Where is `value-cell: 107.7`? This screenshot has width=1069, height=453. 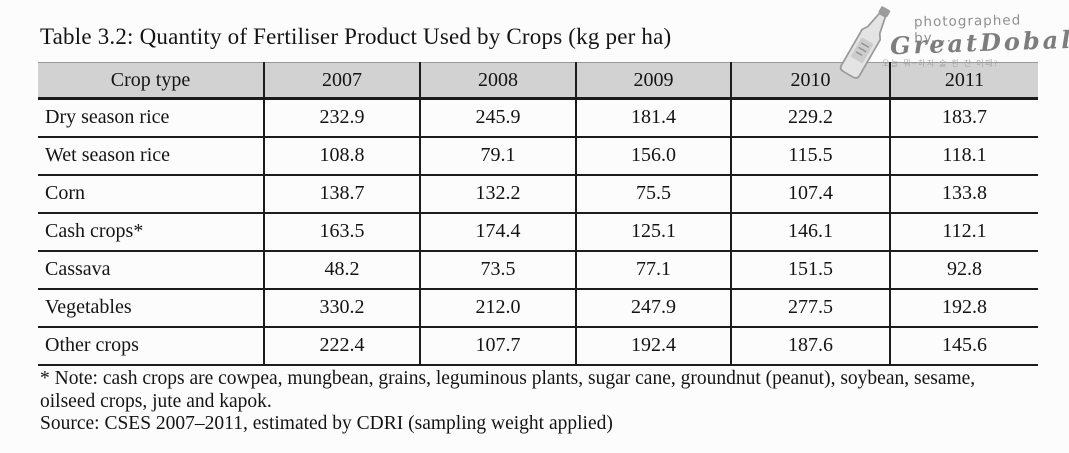 value-cell: 107.7 is located at coordinates (497, 346).